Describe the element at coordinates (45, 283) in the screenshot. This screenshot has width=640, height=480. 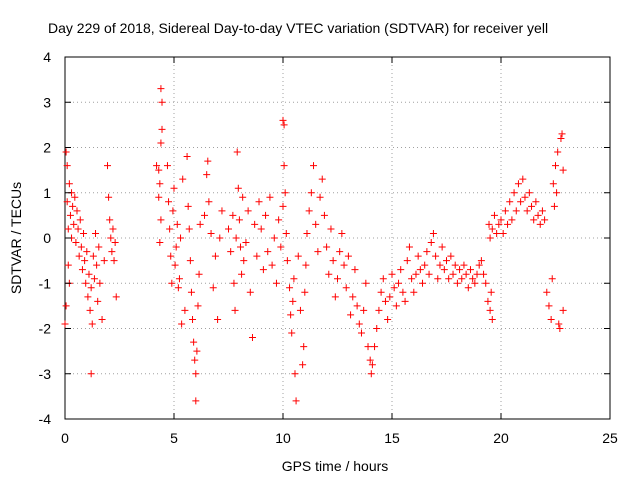
I see `y-tick-label: -1` at that location.